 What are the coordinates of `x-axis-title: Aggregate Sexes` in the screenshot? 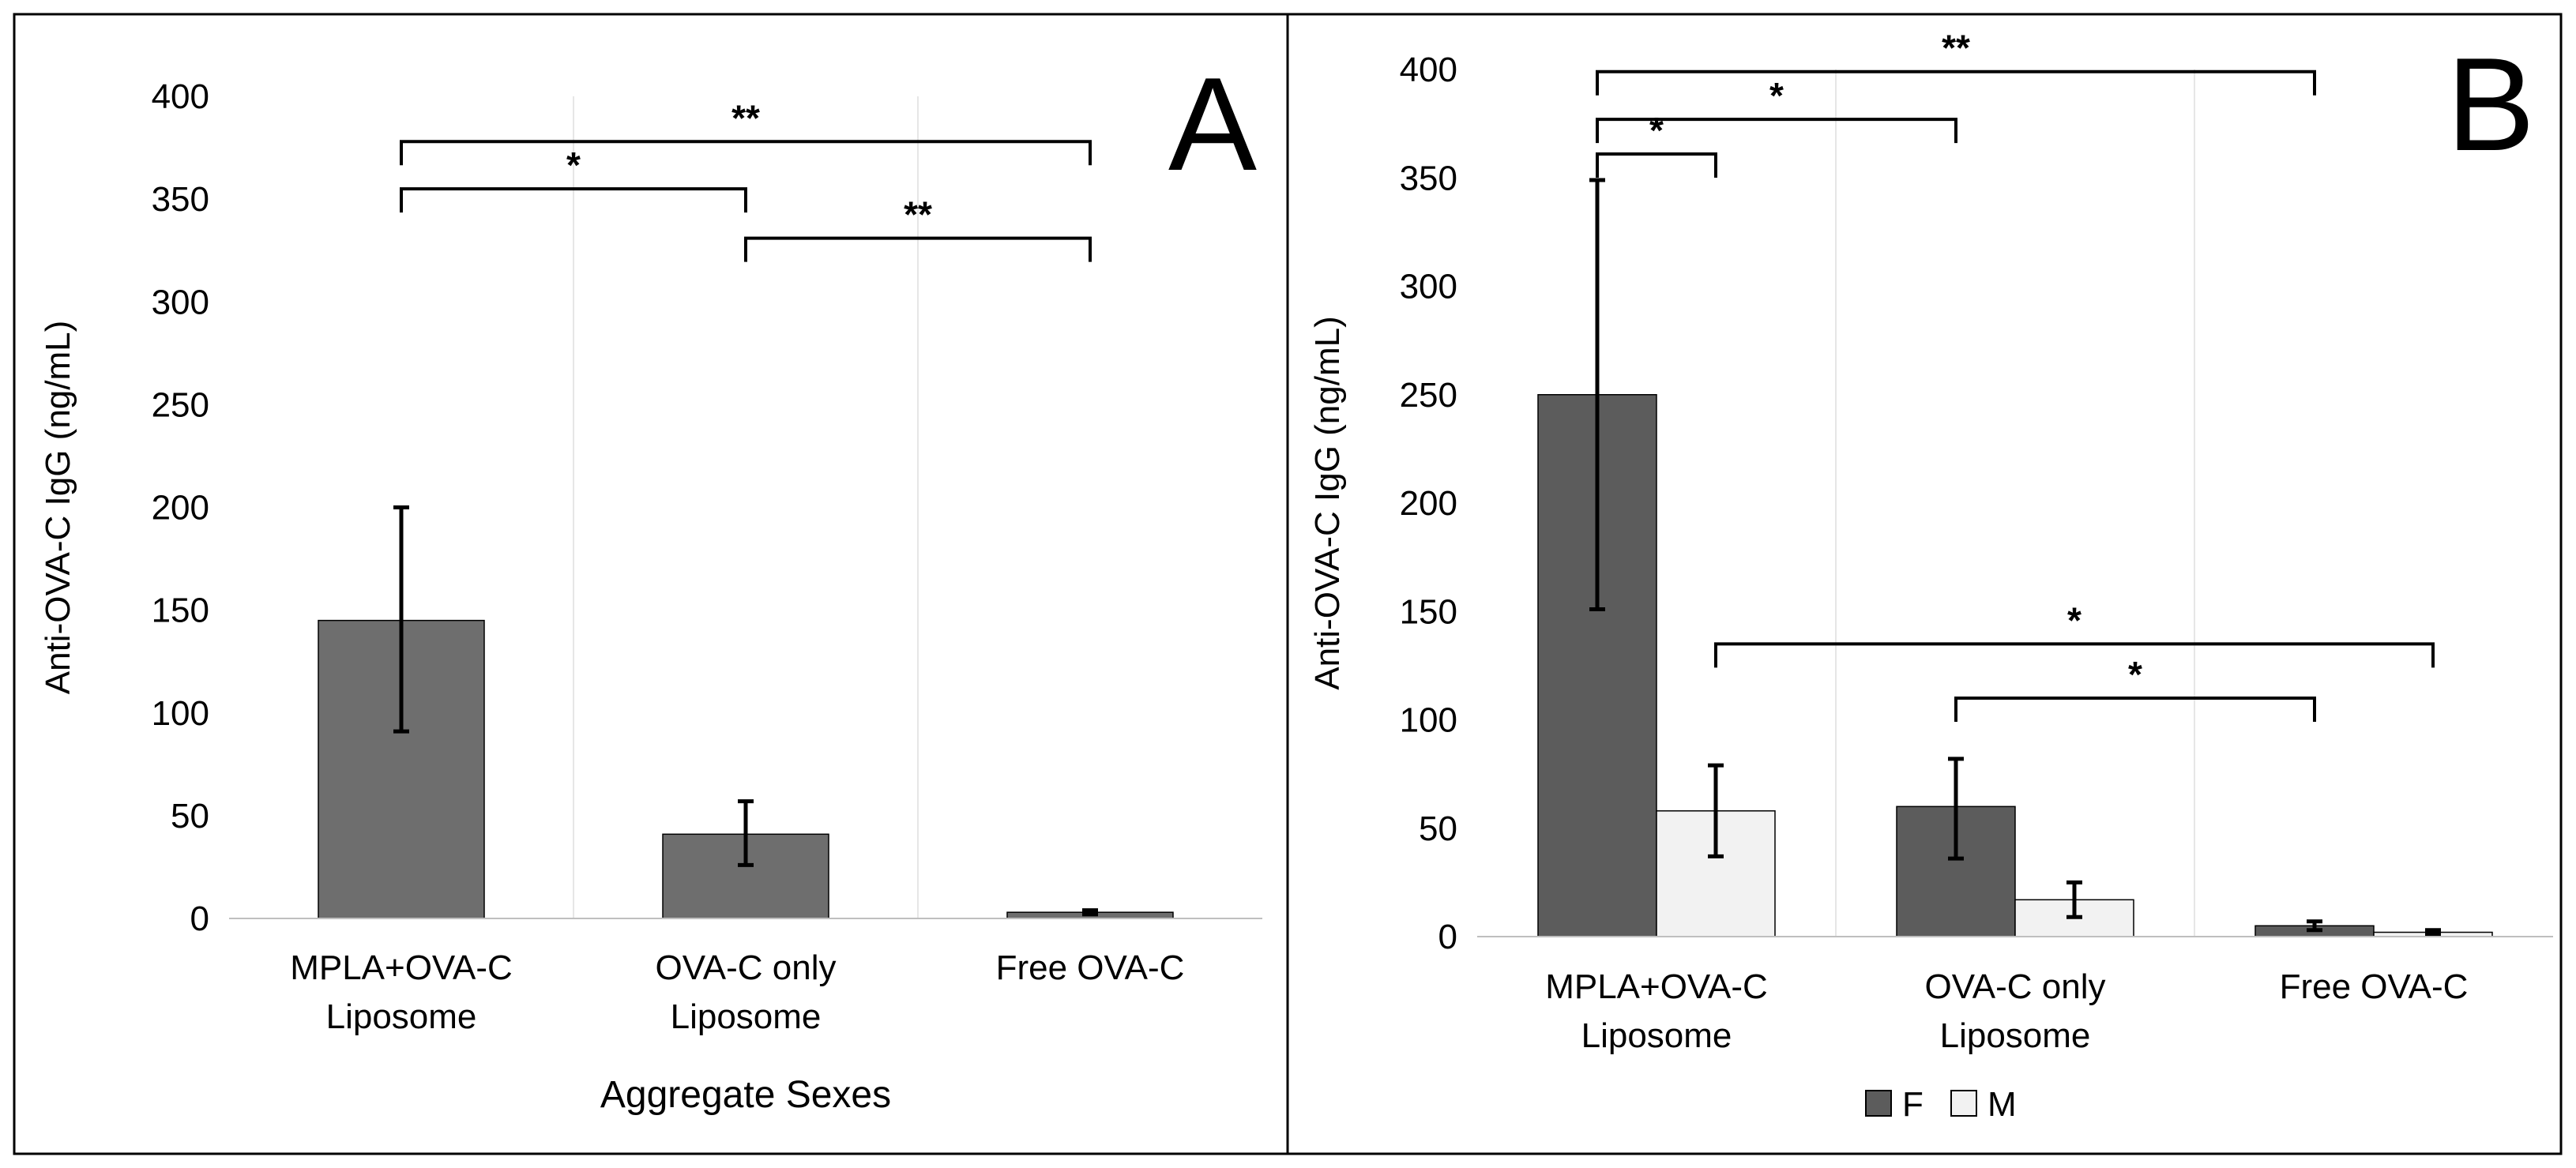 It's located at (746, 1095).